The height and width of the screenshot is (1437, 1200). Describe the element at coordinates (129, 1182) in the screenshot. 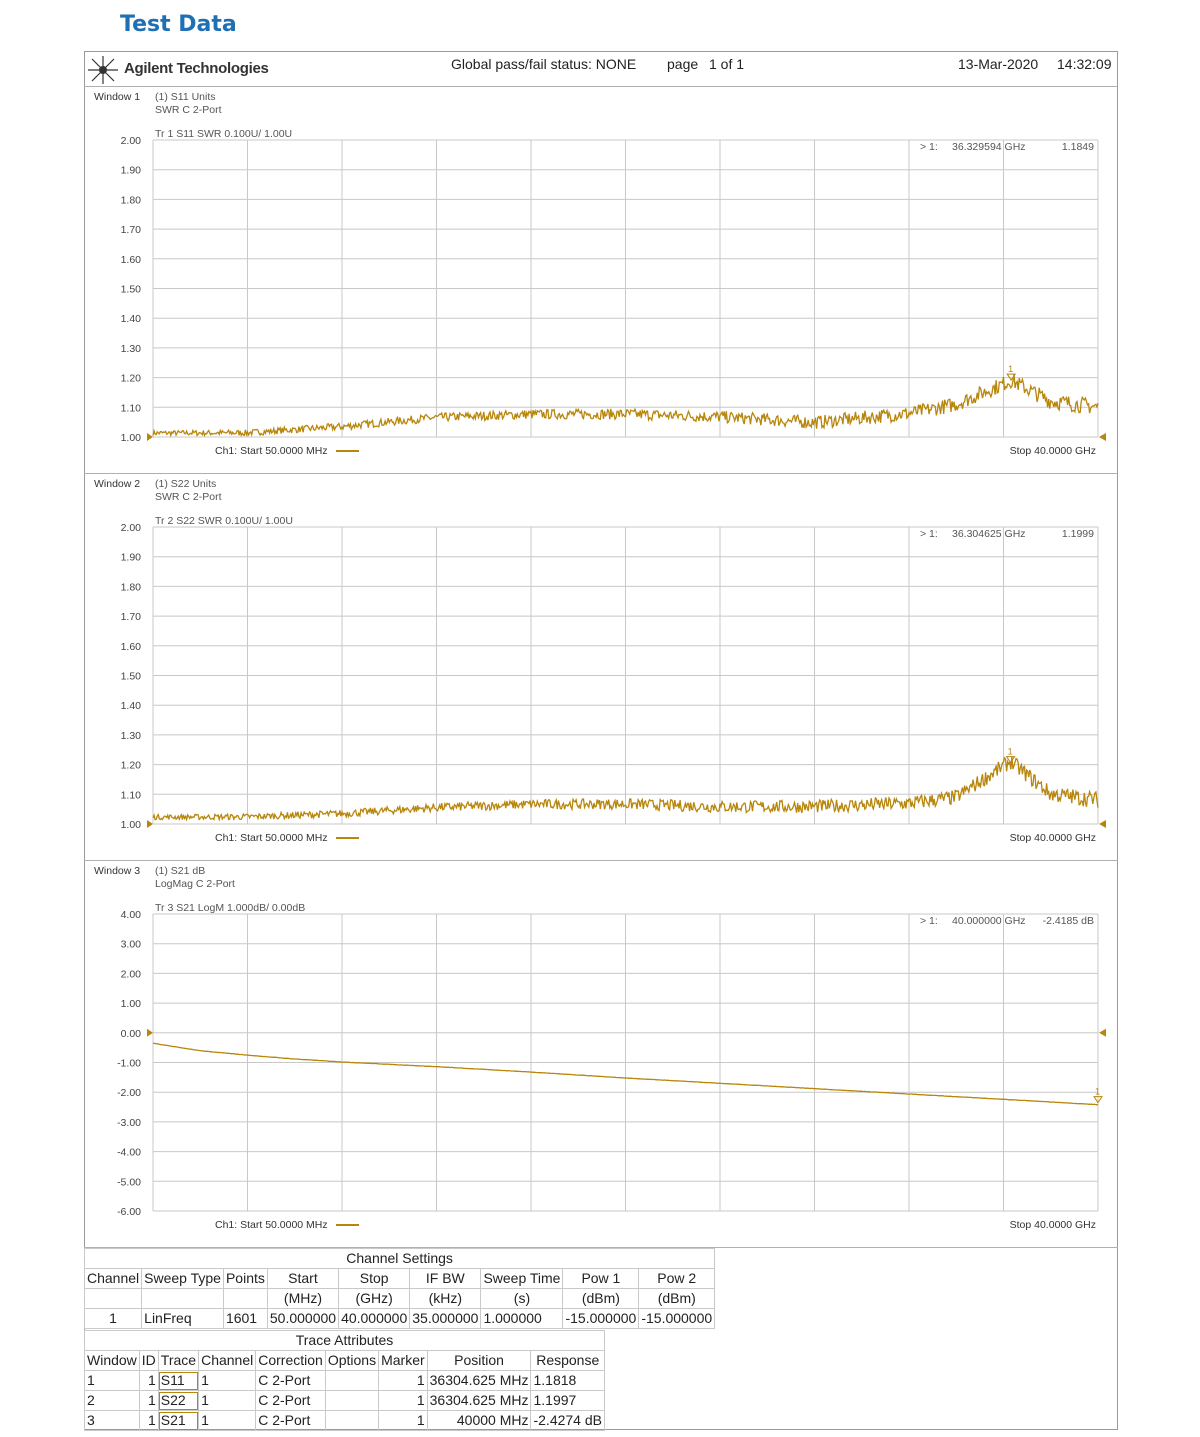

I see `y-tick-label: -5.00` at that location.